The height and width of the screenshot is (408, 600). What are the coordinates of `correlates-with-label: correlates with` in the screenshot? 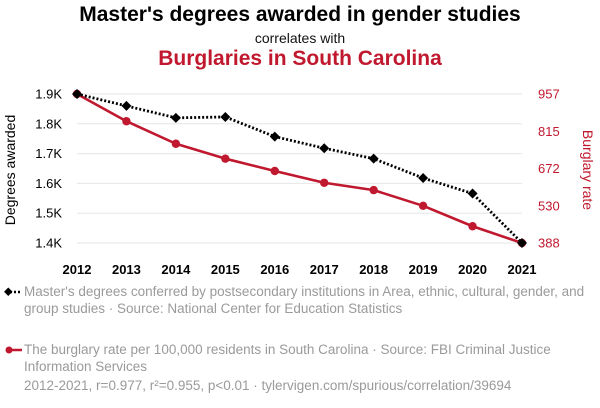 It's located at (300, 38).